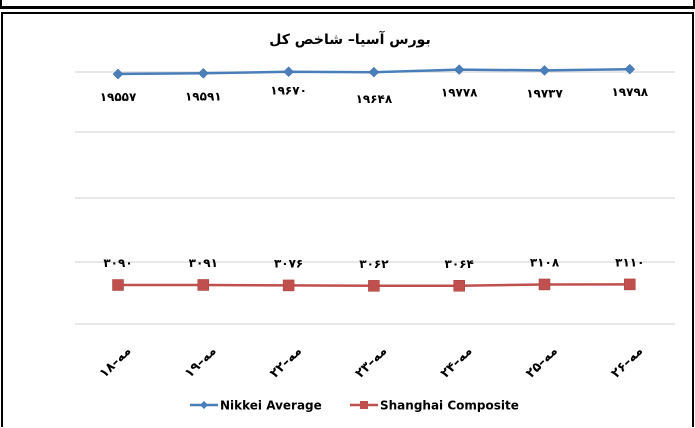 The image size is (695, 428). What do you see at coordinates (629, 92) in the screenshot?
I see `nikkei-data-label: ۱۹۷۹۸` at bounding box center [629, 92].